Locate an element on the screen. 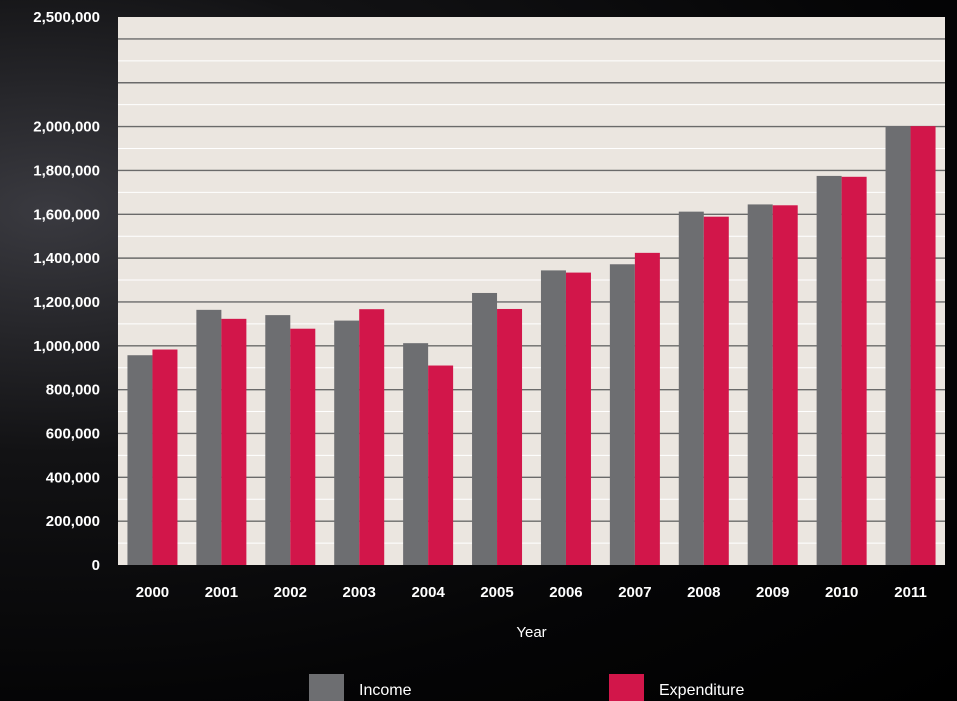 The height and width of the screenshot is (701, 957). bar-expenditure-2011 is located at coordinates (923, 346).